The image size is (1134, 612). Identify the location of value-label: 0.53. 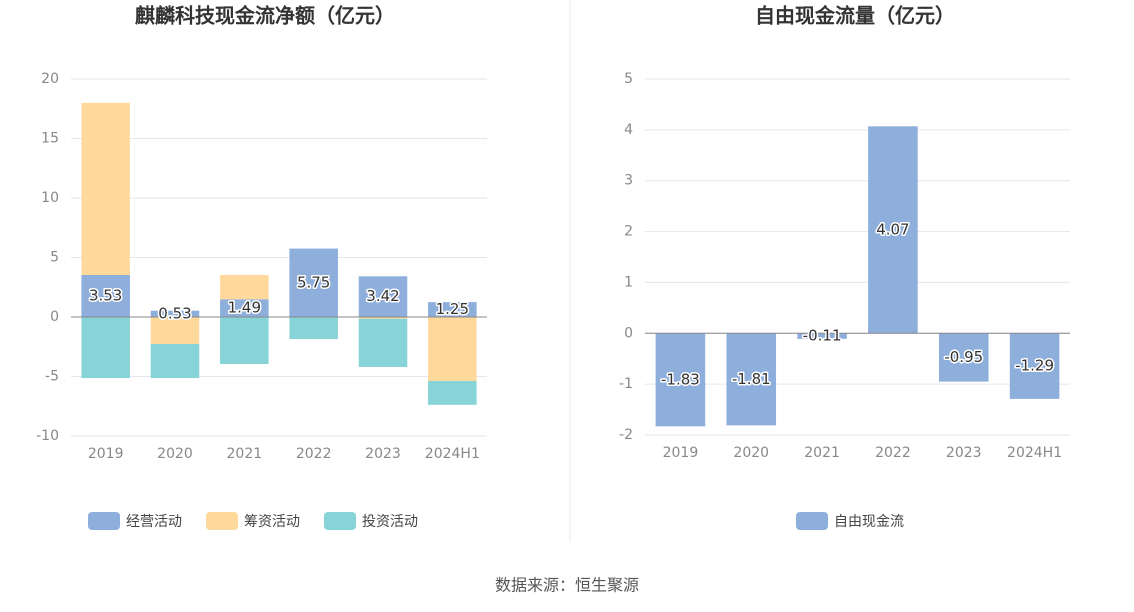
(174, 313).